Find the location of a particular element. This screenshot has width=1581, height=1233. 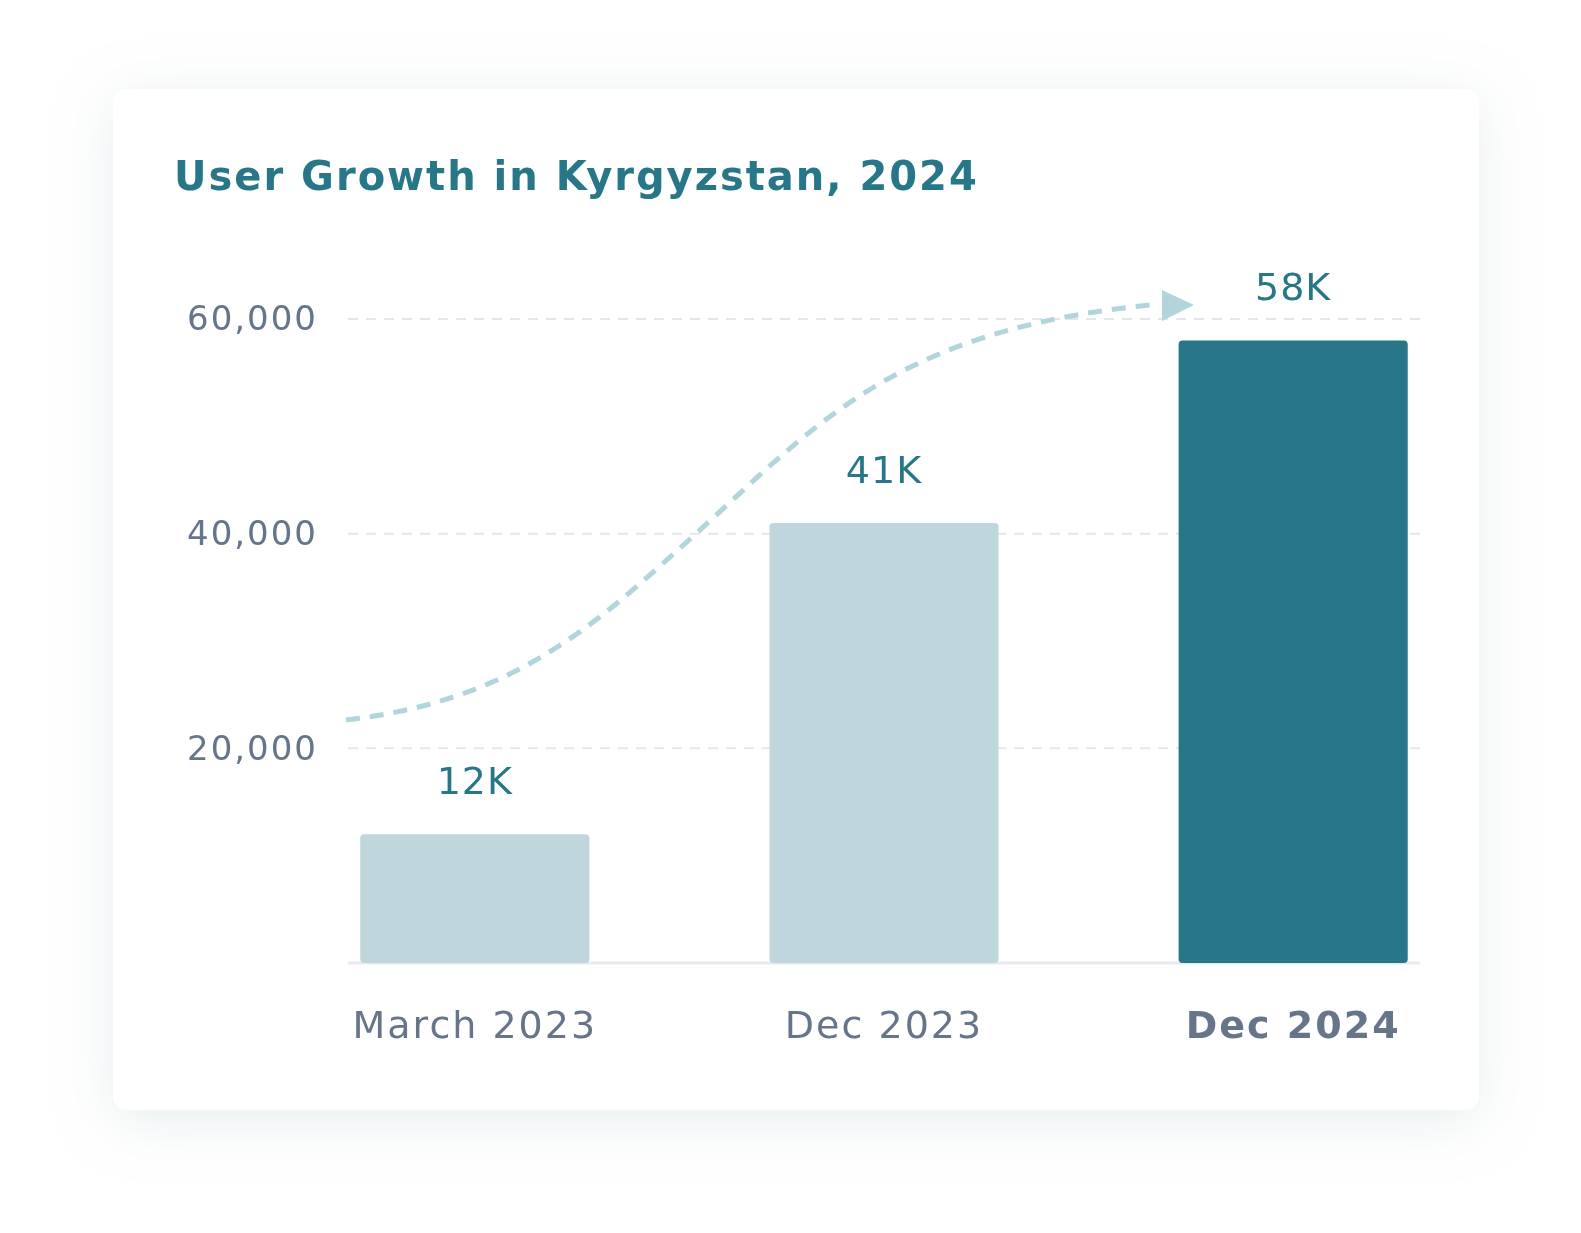

chart-title: User Growth in Kyrgyzstan, 2024 is located at coordinates (576, 176).